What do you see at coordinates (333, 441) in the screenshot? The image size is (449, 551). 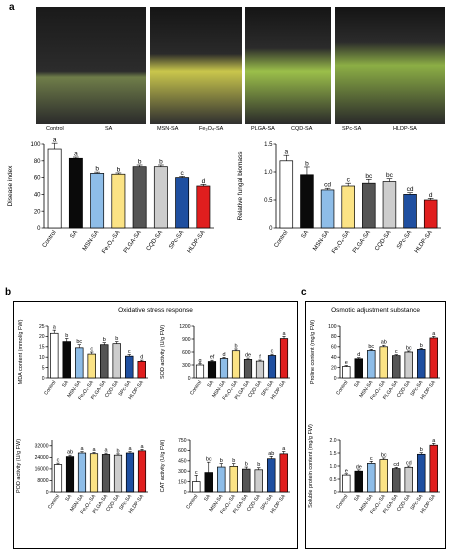 I see `y-tick-label: 2.0` at bounding box center [333, 441].